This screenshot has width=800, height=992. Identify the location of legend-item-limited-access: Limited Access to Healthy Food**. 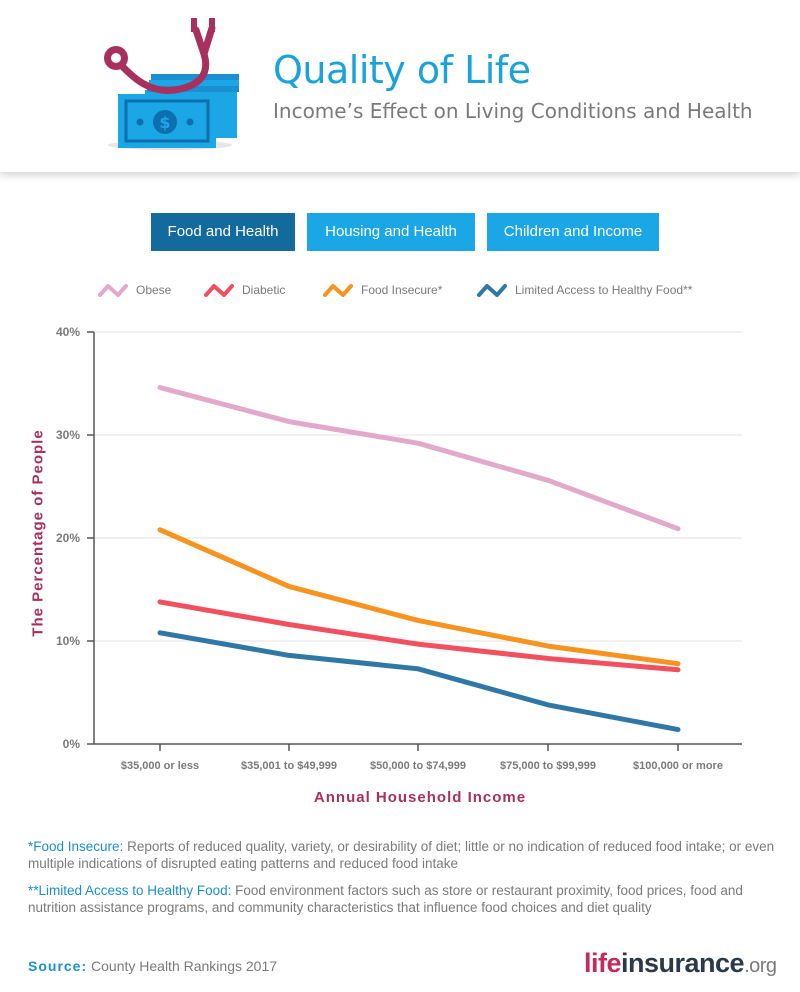
(584, 290).